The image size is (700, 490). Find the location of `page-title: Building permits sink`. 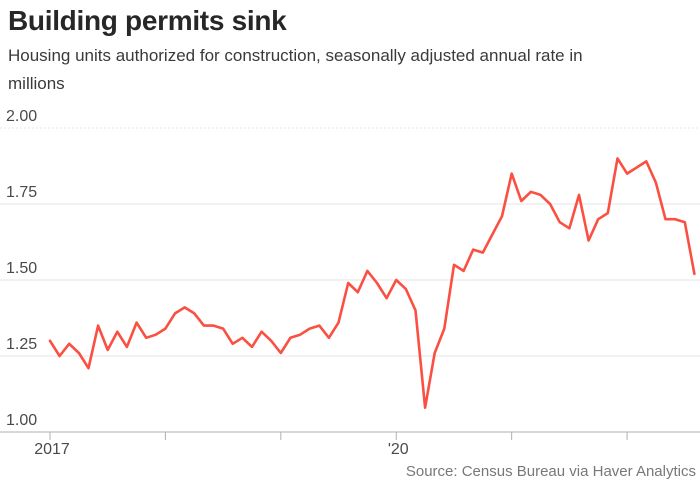

page-title: Building permits sink is located at coordinates (147, 20).